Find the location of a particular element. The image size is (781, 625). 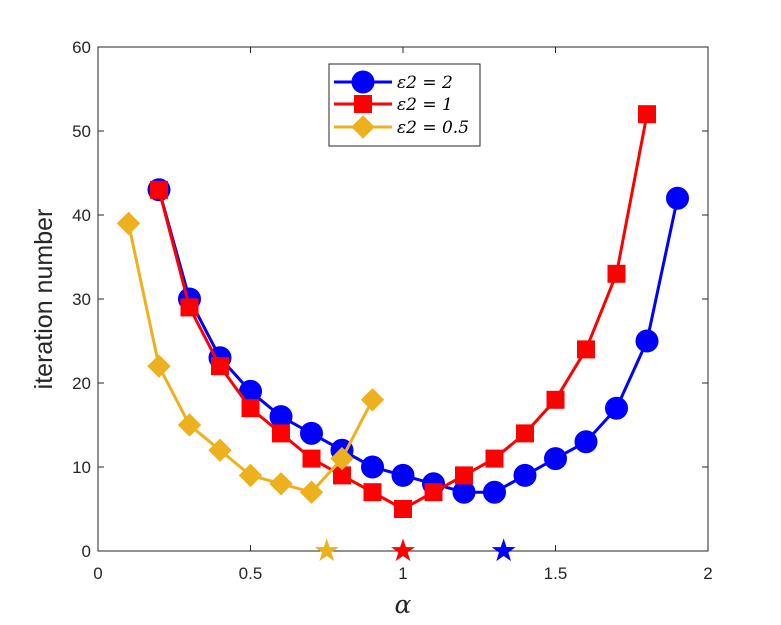

legend-label: ε2 = 0.5 is located at coordinates (433, 128).